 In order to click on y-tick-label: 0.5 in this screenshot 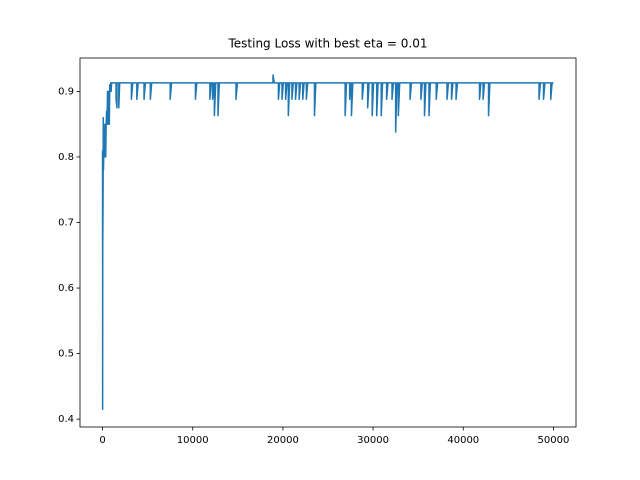, I will do `click(66, 354)`.